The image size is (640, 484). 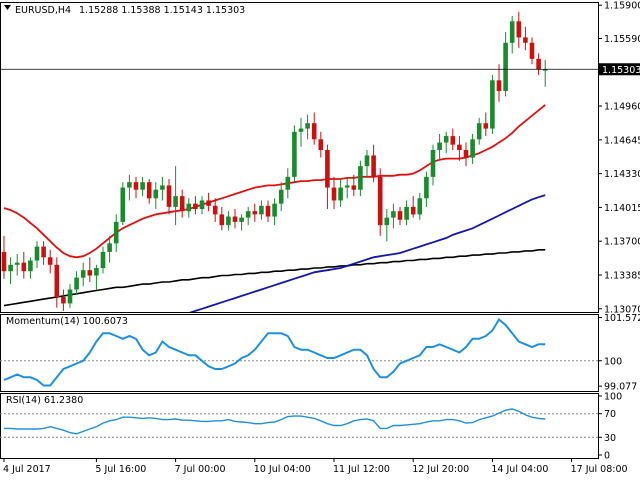 I want to click on price-tick-label: 1.14960, so click(x=622, y=107).